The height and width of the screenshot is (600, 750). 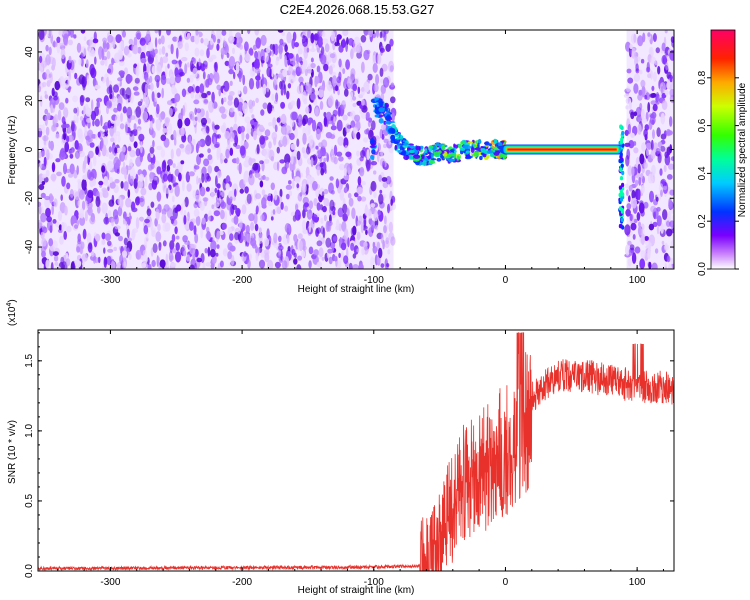 What do you see at coordinates (702, 77) in the screenshot?
I see `colorbar-tick-label: 0.8` at bounding box center [702, 77].